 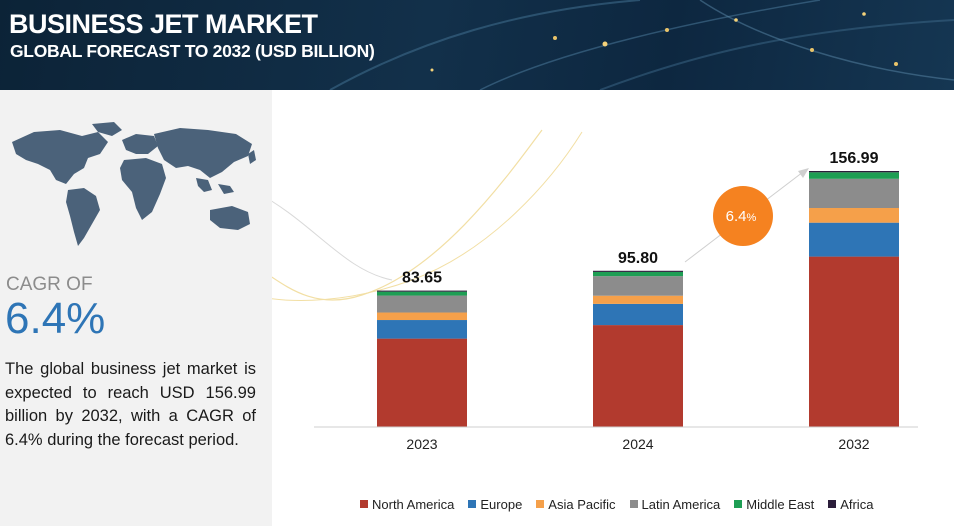 I want to click on x-tick-label-2024: 2024, so click(x=637, y=444).